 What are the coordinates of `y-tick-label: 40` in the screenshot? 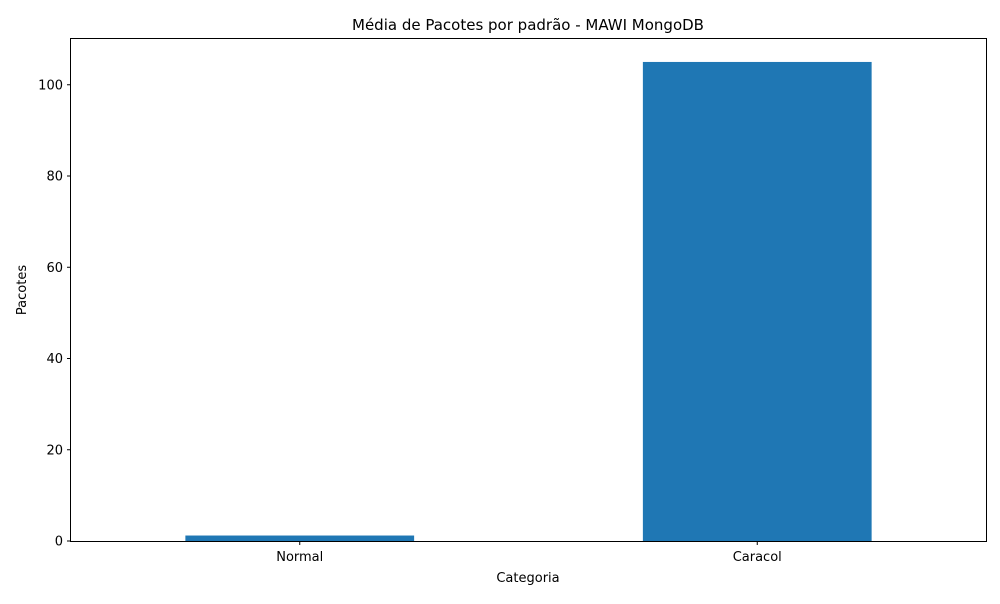 It's located at (54, 359).